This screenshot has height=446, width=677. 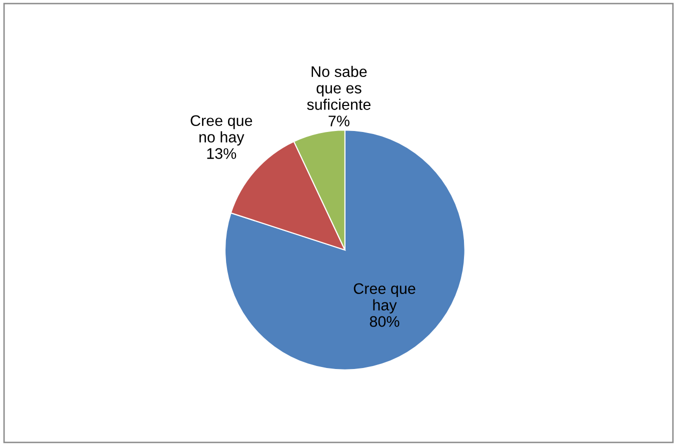 What do you see at coordinates (385, 298) in the screenshot?
I see `slice-label: Cree que hay` at bounding box center [385, 298].